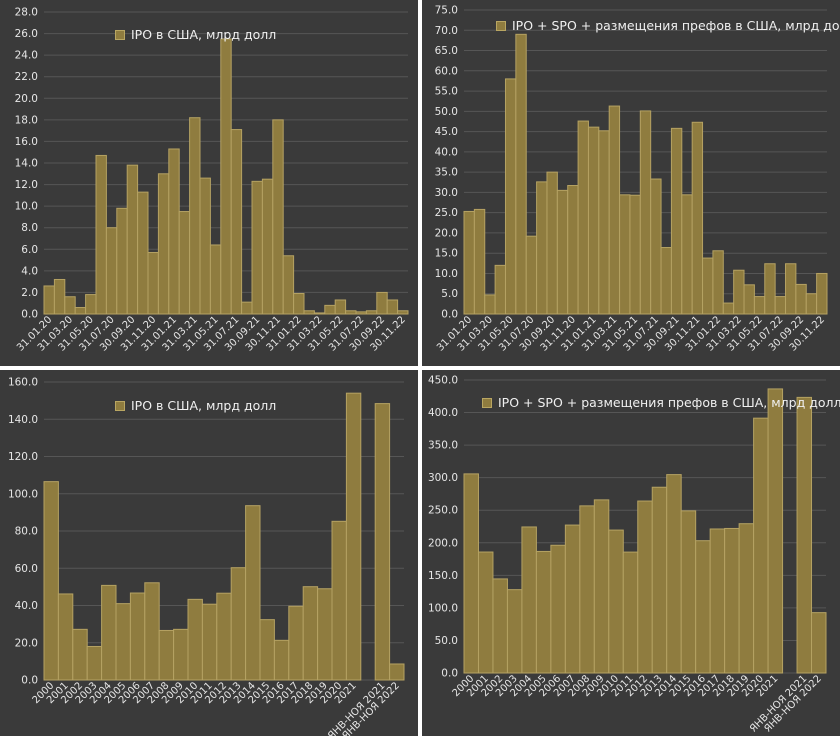 This screenshot has width=840, height=736. Describe the element at coordinates (446, 11) in the screenshot. I see `y-tick-label: 75.0` at that location.